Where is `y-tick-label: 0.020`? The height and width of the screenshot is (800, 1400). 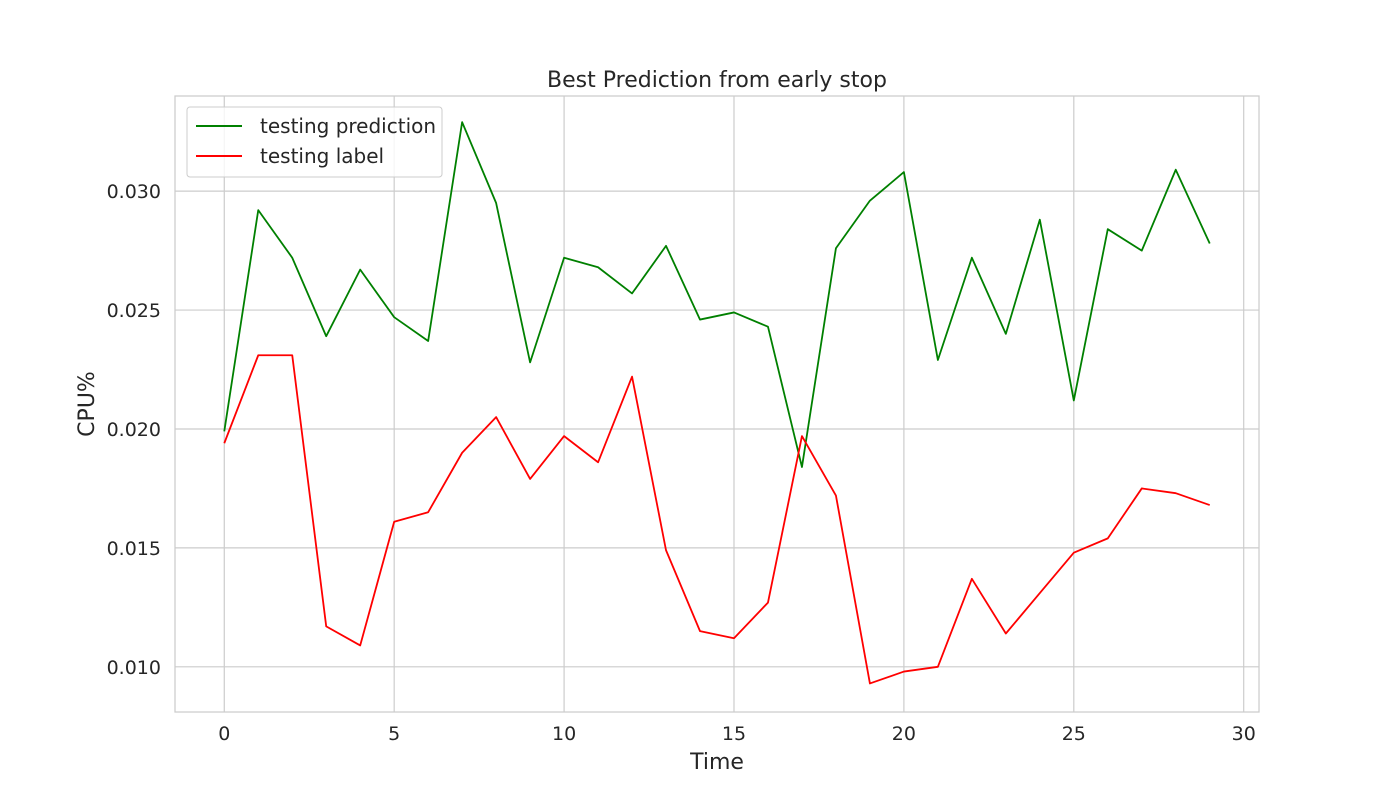 y-tick-label: 0.020 is located at coordinates (134, 430).